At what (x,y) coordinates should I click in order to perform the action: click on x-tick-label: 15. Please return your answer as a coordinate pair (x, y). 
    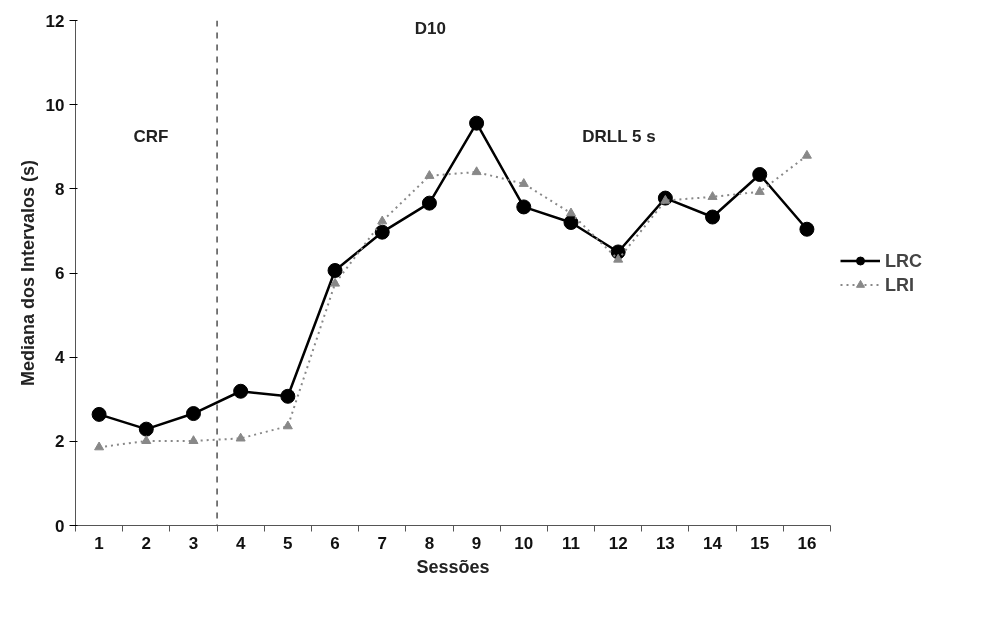
    Looking at the image, I should click on (760, 543).